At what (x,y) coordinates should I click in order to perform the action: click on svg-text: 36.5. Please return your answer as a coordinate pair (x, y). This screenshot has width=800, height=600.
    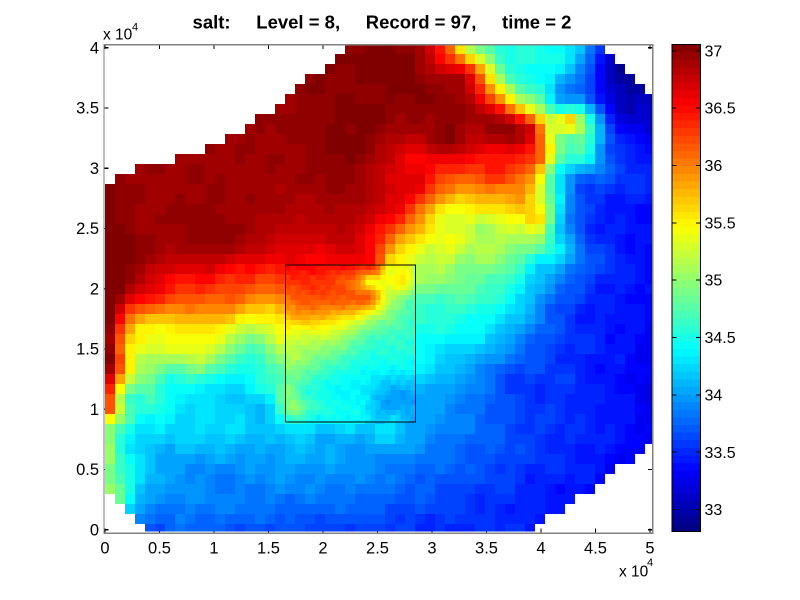
    Looking at the image, I should click on (720, 109).